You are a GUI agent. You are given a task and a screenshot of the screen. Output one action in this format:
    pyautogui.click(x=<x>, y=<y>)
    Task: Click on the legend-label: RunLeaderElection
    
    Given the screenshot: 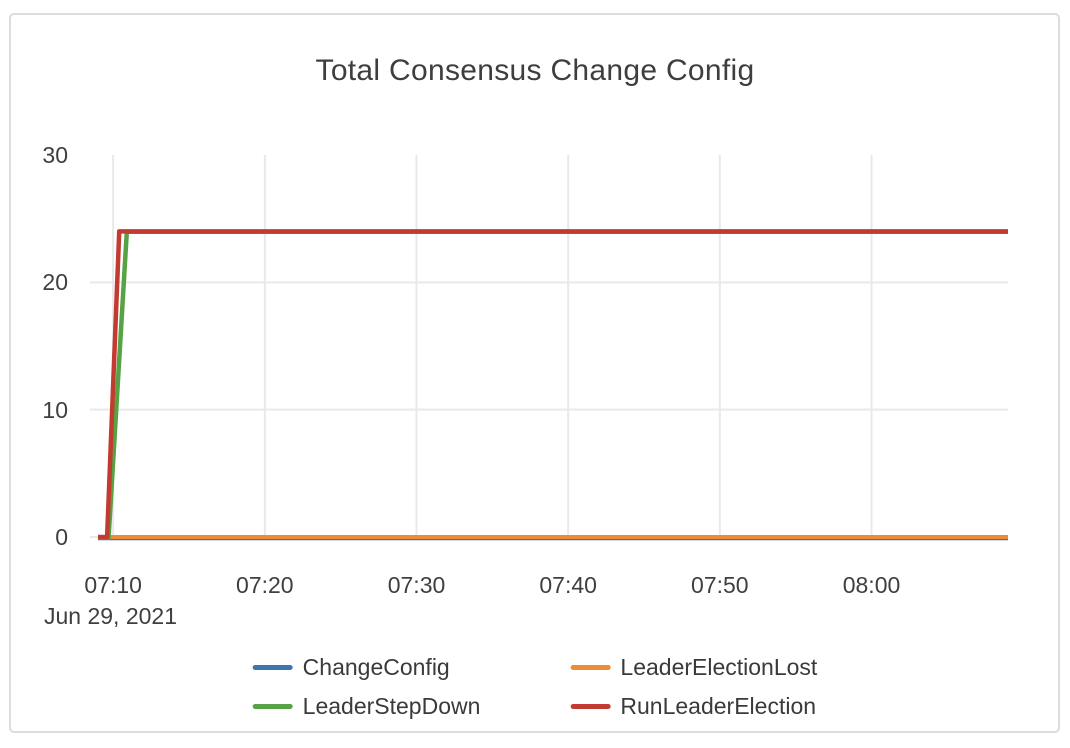 What is the action you would take?
    pyautogui.click(x=718, y=706)
    